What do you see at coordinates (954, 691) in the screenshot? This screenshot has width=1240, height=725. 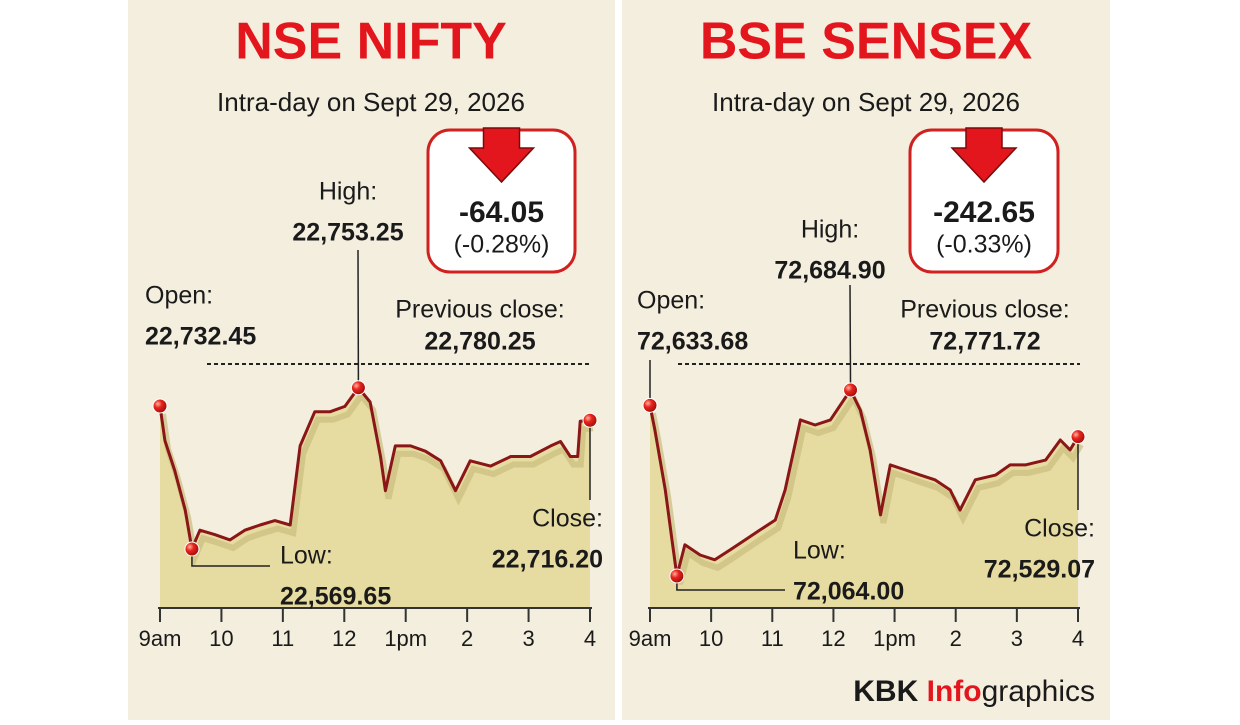 I see `credit-part: Info` at bounding box center [954, 691].